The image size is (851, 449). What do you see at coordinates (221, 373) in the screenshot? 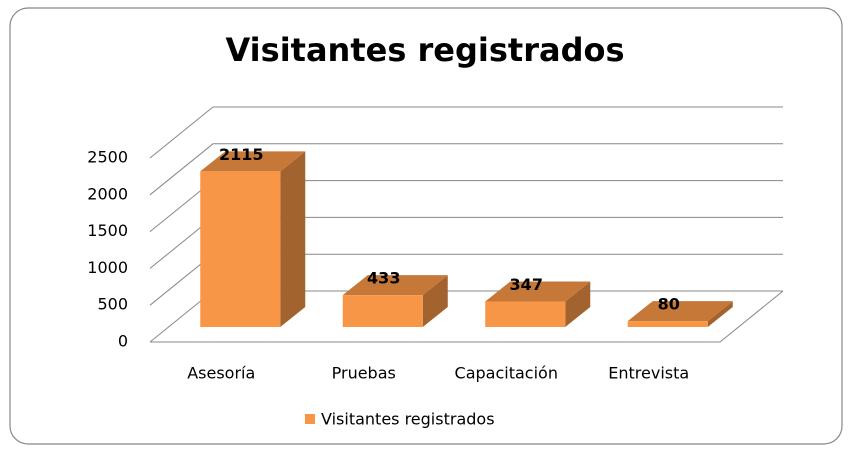
I see `x-tick-label: Asesoría` at bounding box center [221, 373].